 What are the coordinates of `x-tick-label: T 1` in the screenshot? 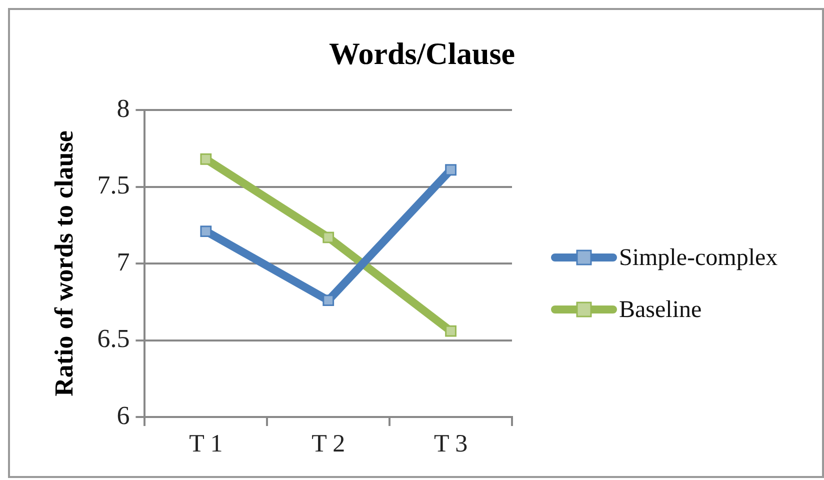 It's located at (206, 444).